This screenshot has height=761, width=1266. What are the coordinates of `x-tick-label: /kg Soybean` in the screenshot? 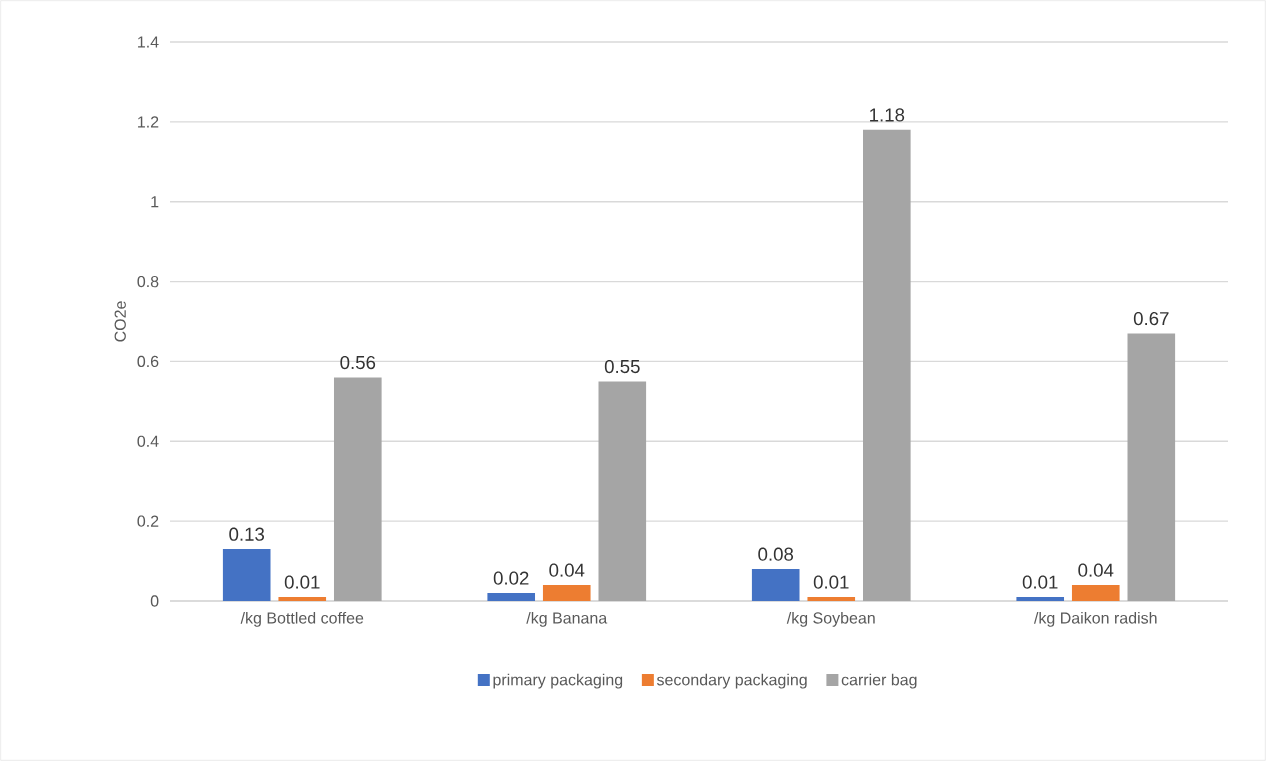 It's located at (830, 619).